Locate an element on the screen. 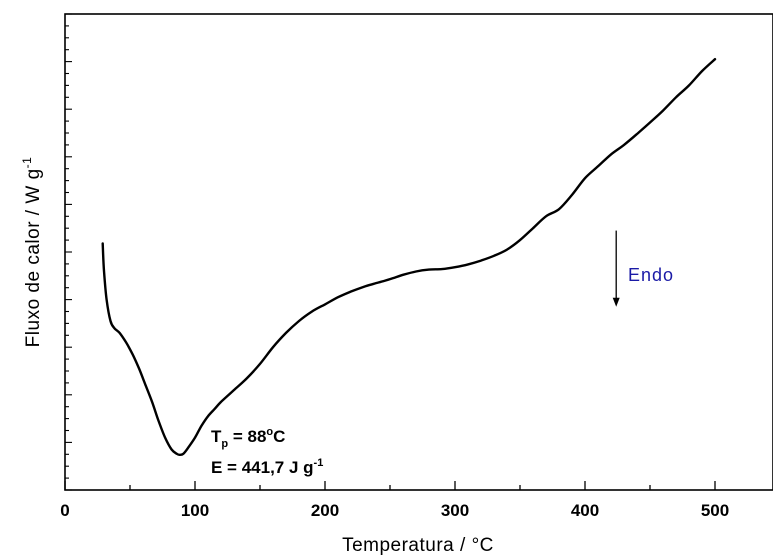 This screenshot has width=773, height=559. x-tick-label: 300 is located at coordinates (455, 510).